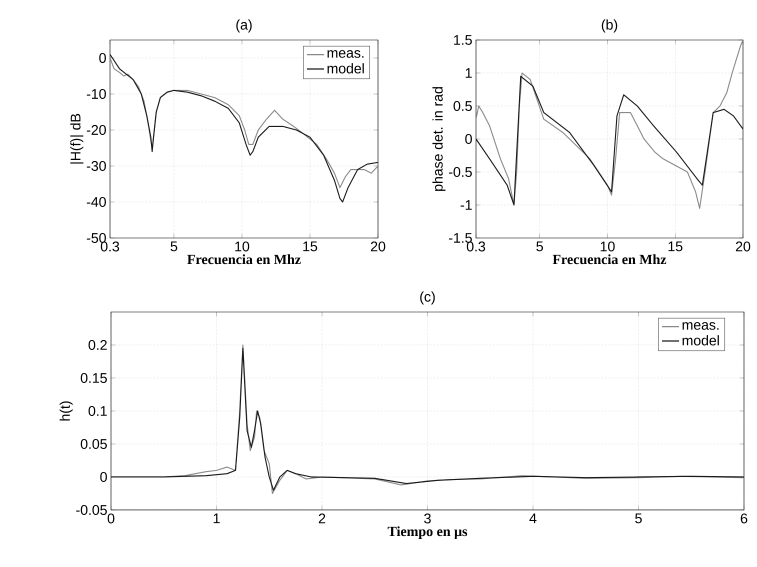 This screenshot has width=757, height=567. Describe the element at coordinates (469, 73) in the screenshot. I see `y-tick-label: 1` at that location.